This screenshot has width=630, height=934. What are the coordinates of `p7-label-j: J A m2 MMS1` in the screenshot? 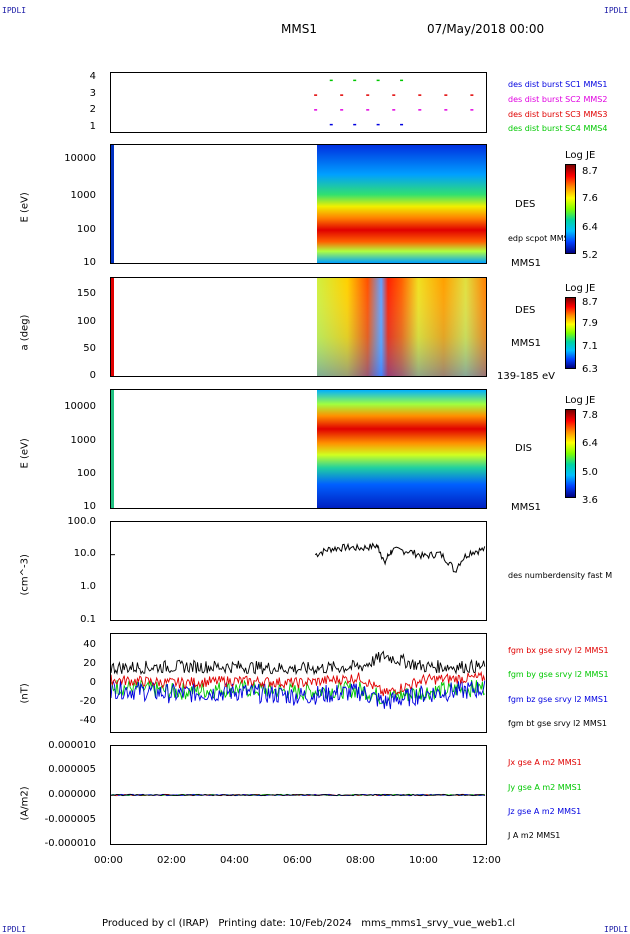 It's located at (534, 835).